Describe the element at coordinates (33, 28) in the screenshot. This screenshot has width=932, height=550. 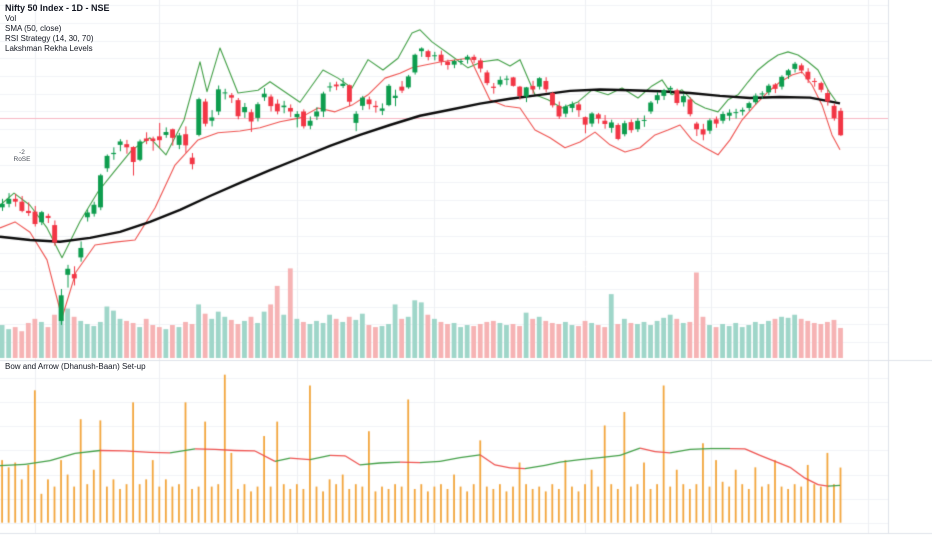
I see `legend-sma: SMA (50, close)` at that location.